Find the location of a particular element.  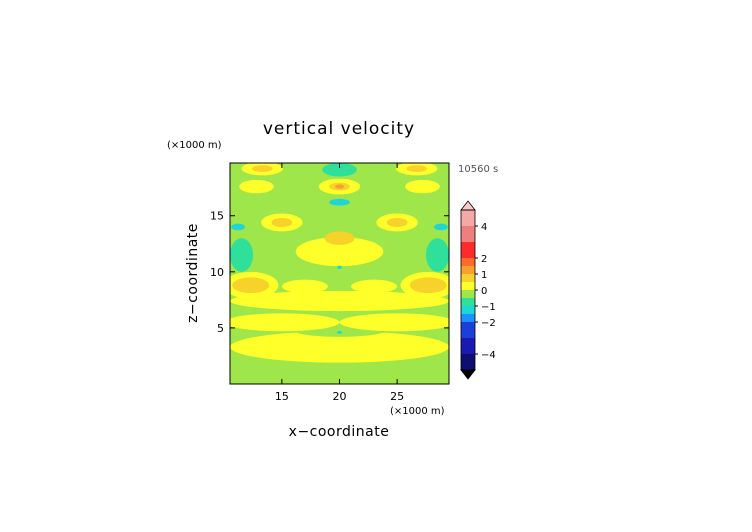

time-label: 10560 s is located at coordinates (478, 169).